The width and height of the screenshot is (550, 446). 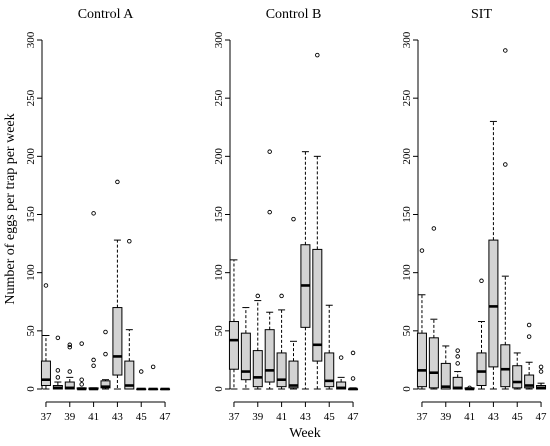 What do you see at coordinates (294, 14) in the screenshot?
I see `panel-title: Control B` at bounding box center [294, 14].